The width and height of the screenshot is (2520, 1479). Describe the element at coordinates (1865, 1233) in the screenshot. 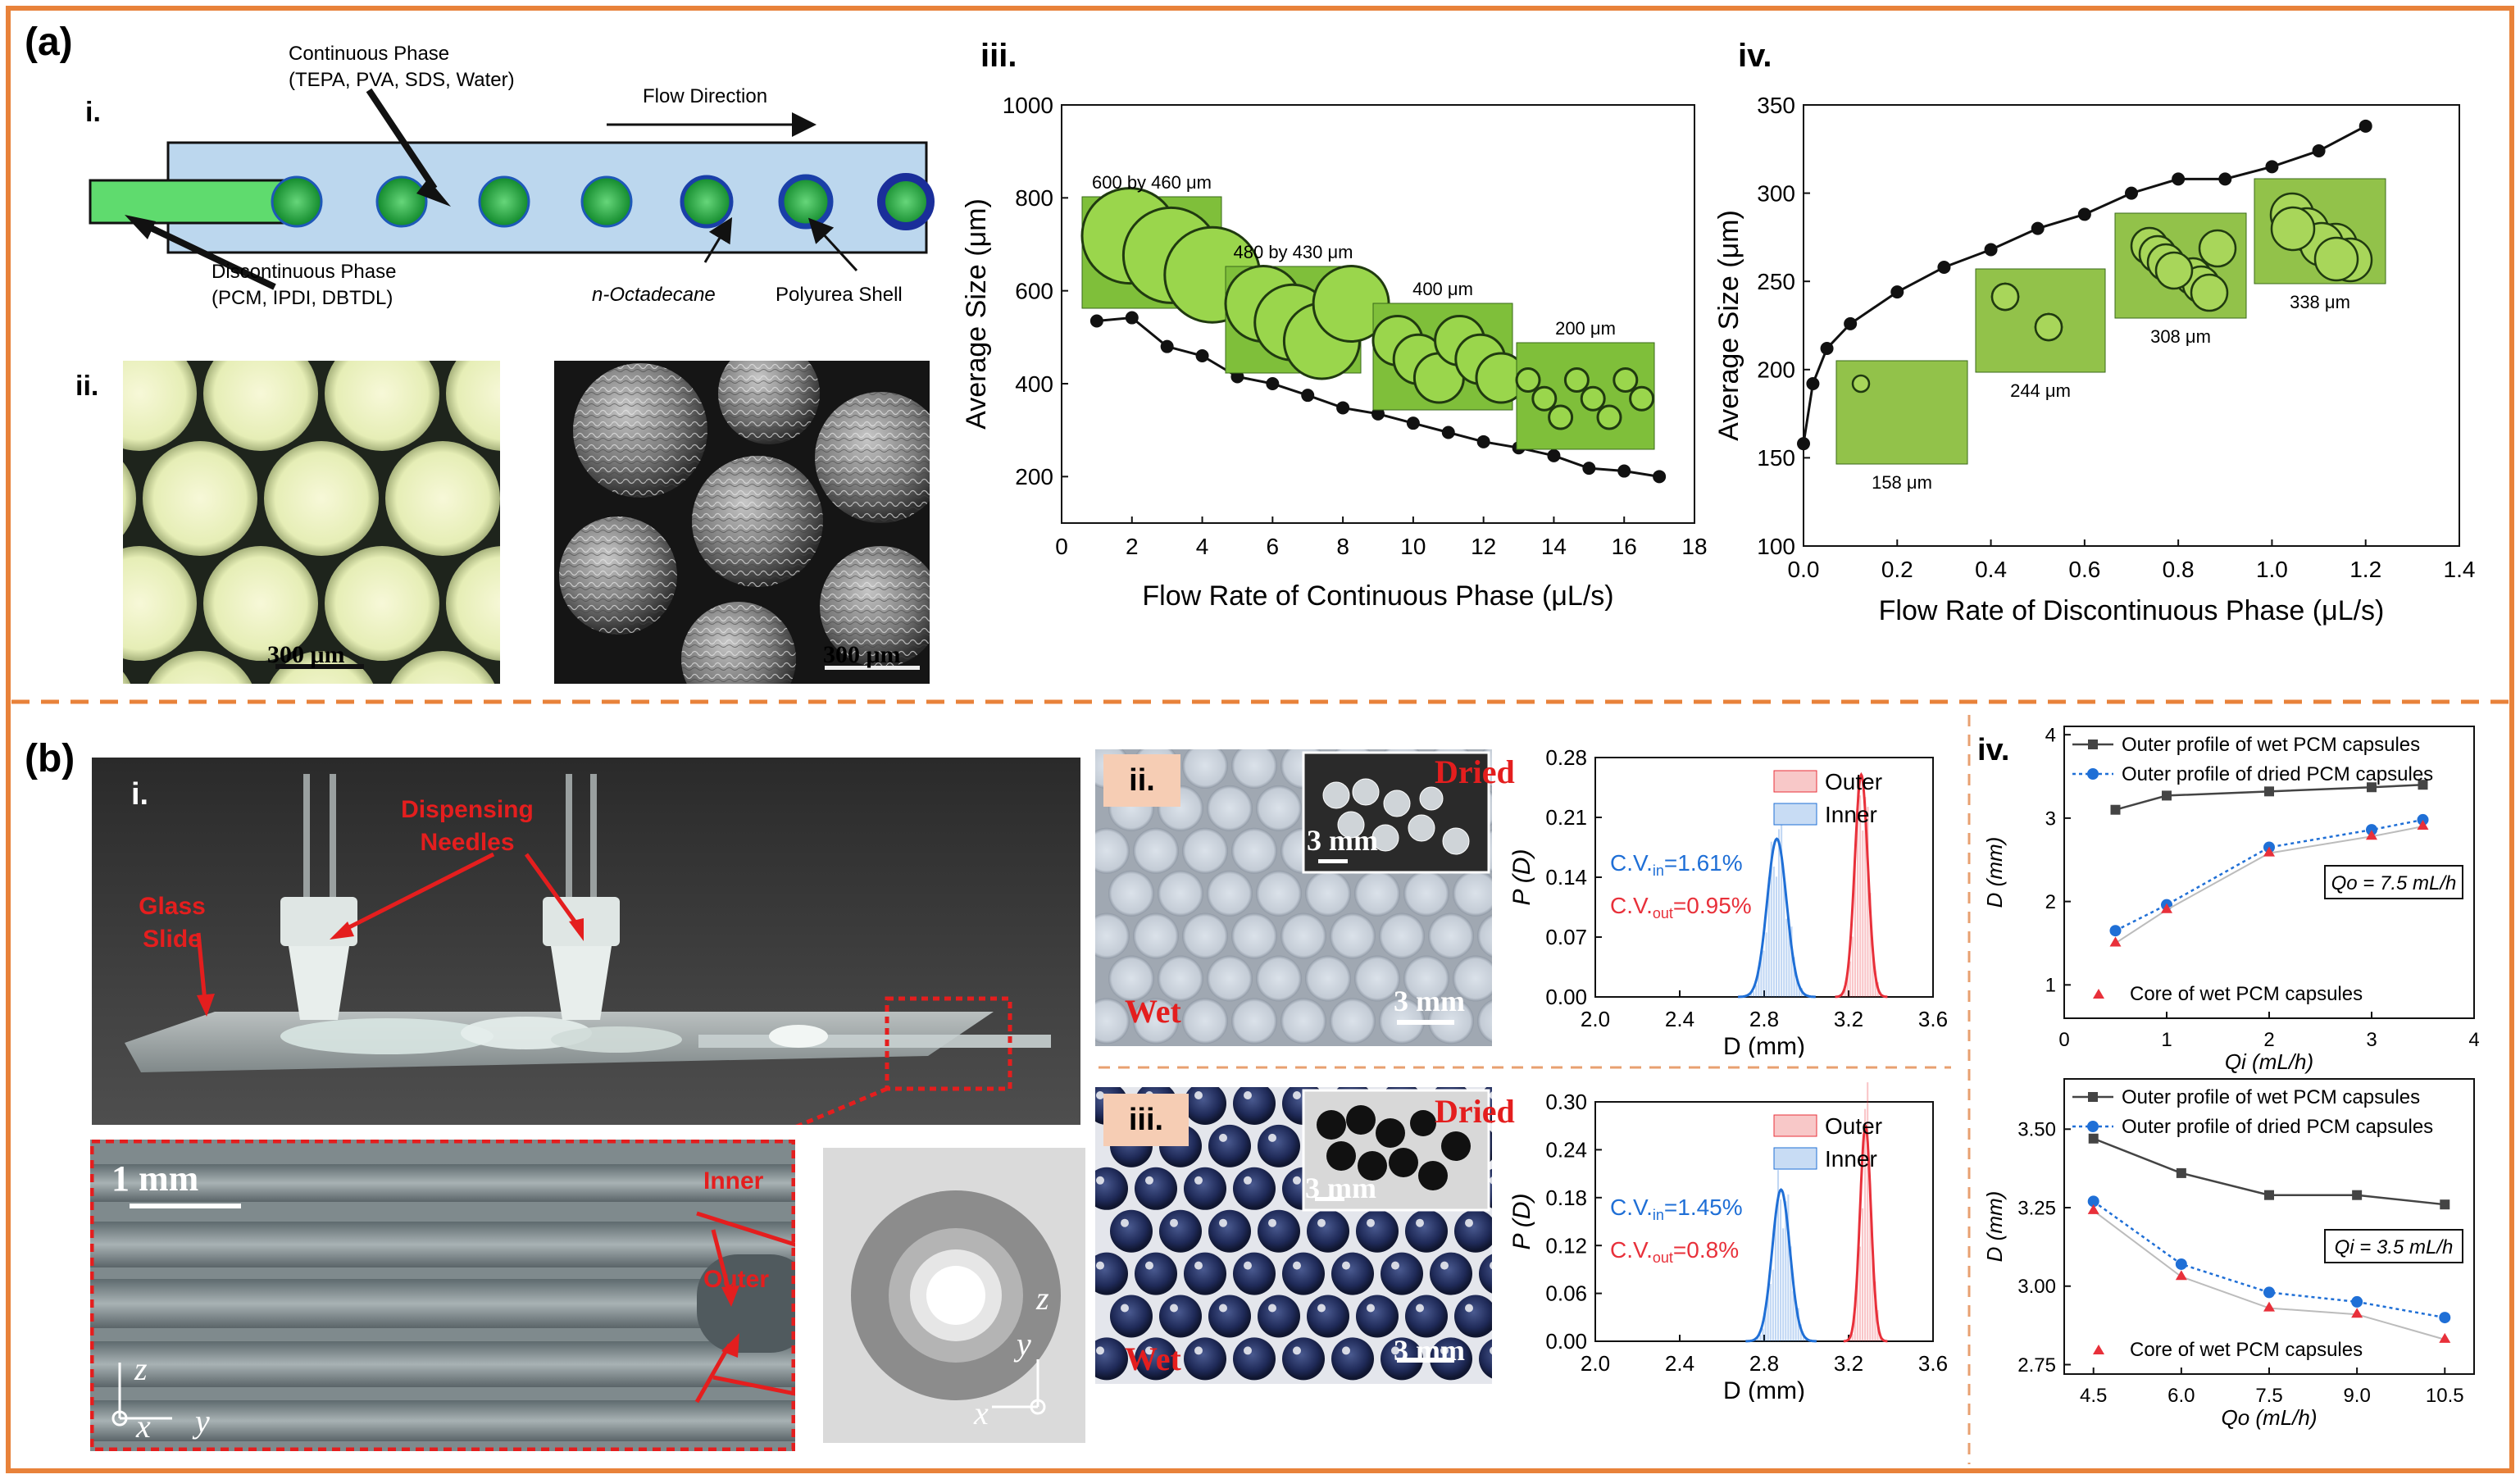

I see `fit-curve` at that location.